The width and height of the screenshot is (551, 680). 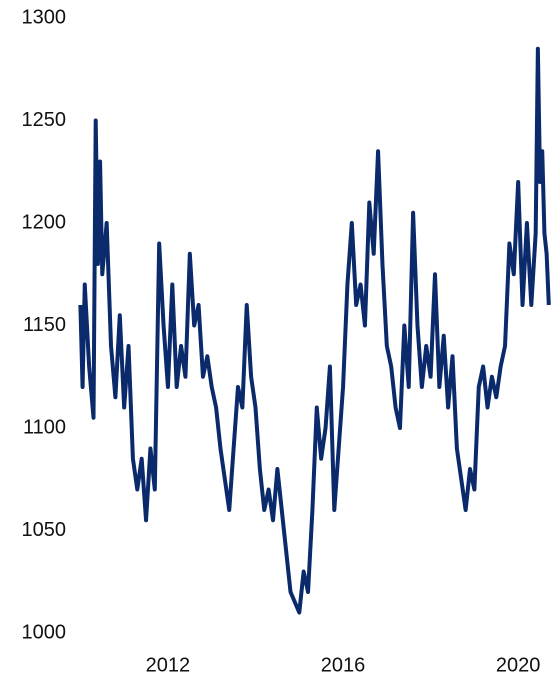 I want to click on x-tick-label: 2012, so click(x=168, y=665).